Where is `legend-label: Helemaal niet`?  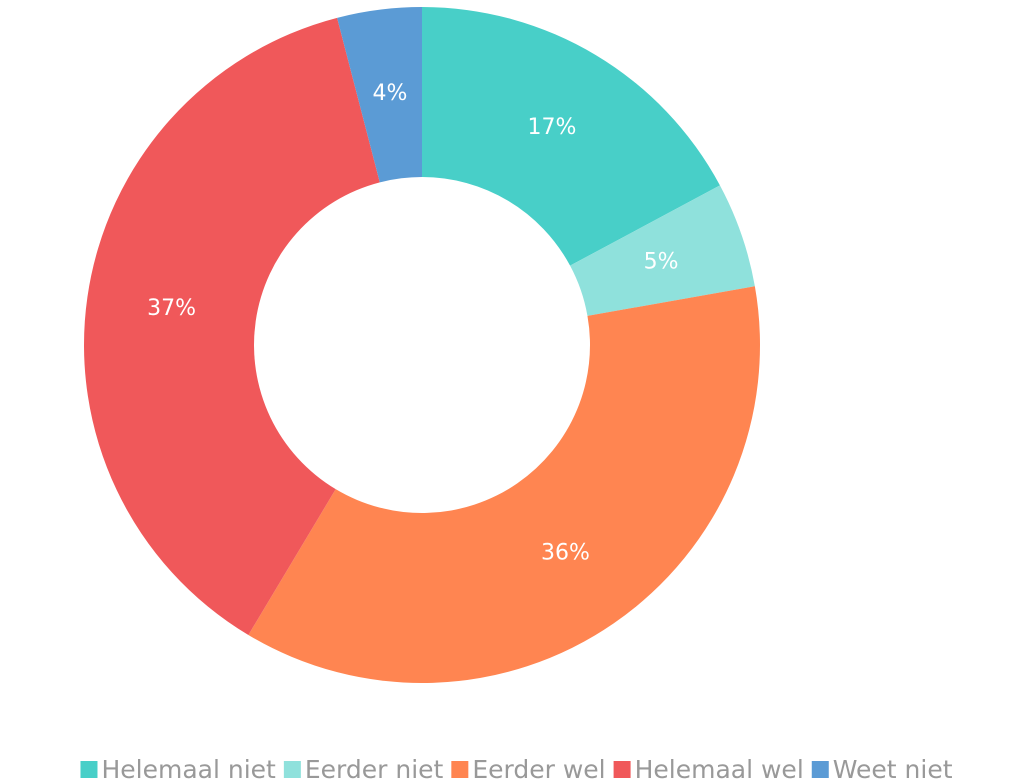 legend-label: Helemaal niet is located at coordinates (188, 769).